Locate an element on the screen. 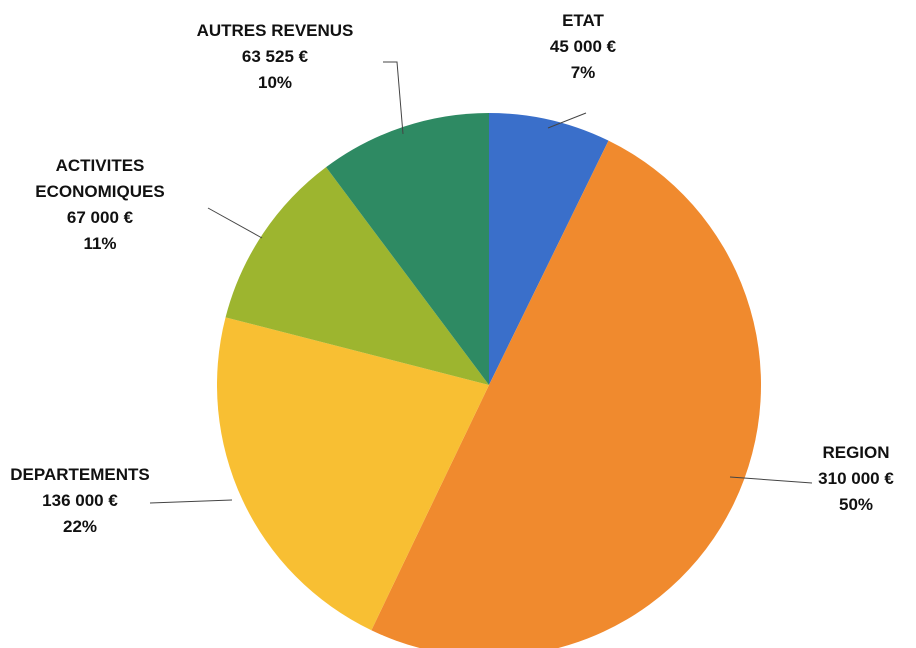 This screenshot has height=648, width=916. slice-label: AUTRES REVENUS 63 525 € 10% is located at coordinates (275, 57).